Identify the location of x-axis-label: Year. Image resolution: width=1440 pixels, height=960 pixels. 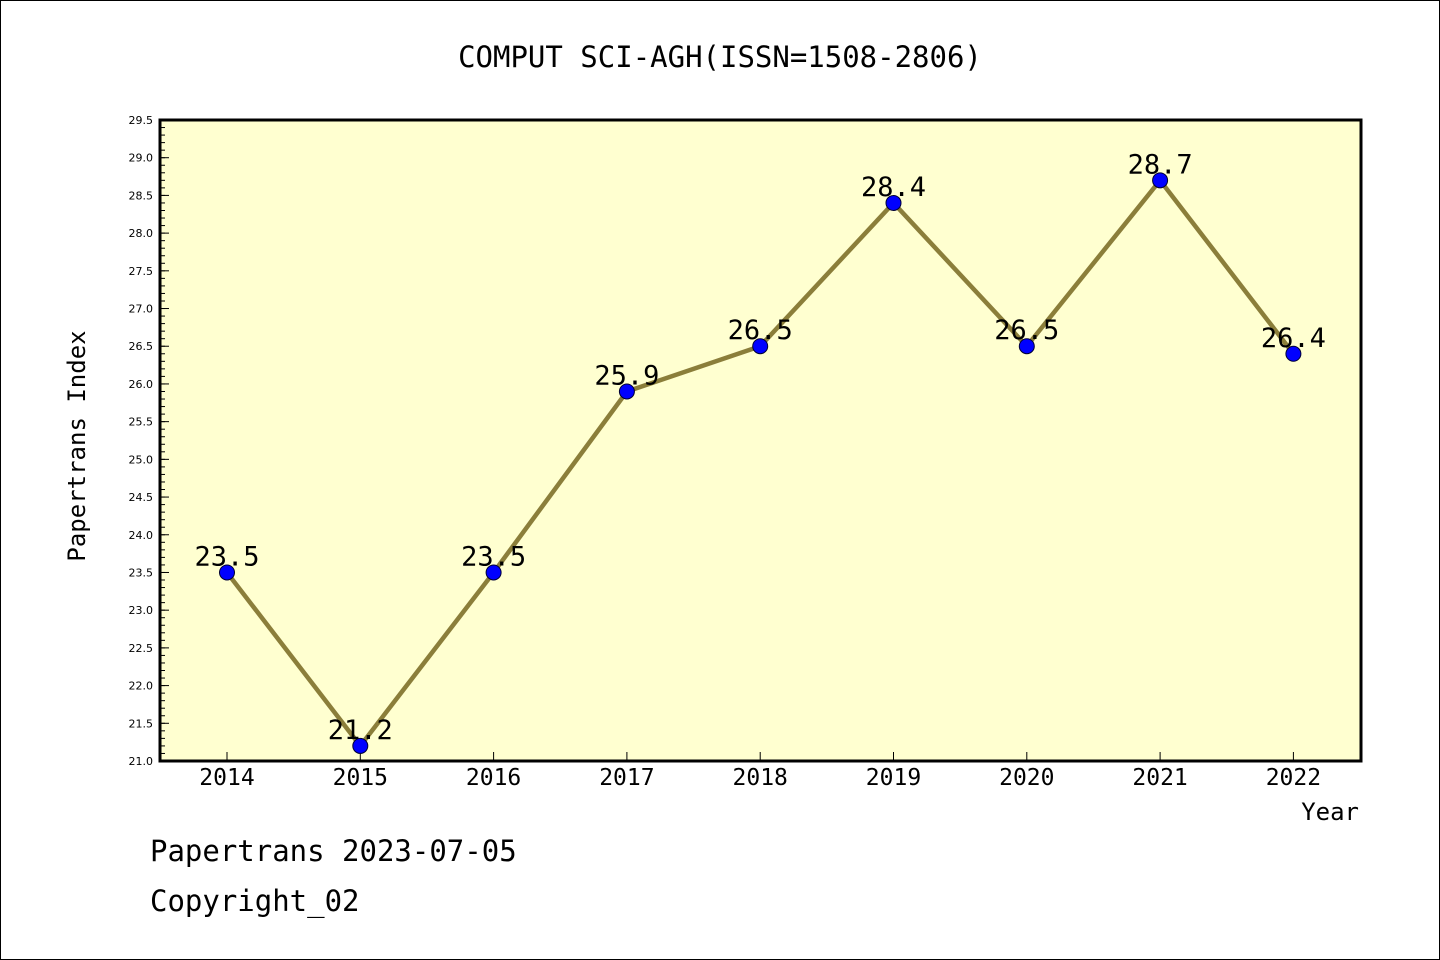
(1330, 812).